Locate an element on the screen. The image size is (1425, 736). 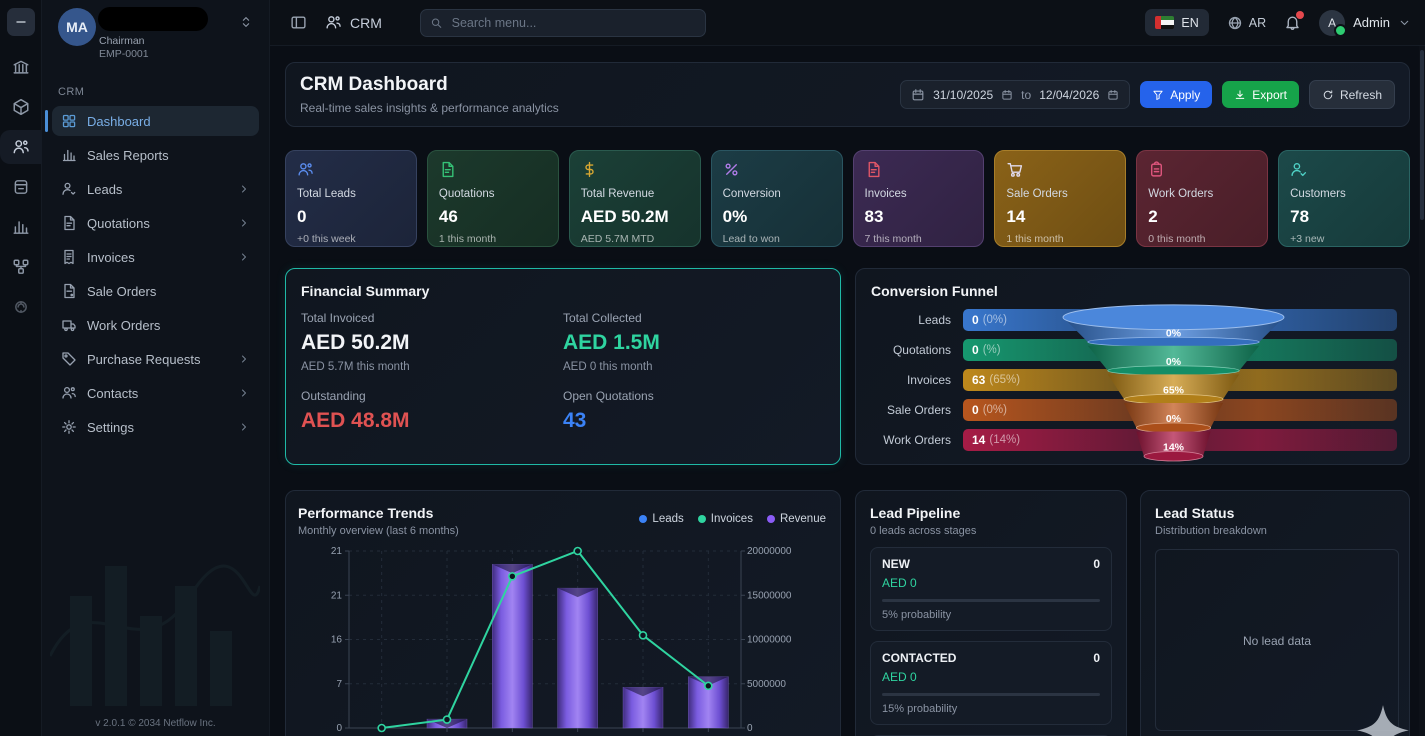
account-menu: A Admin is located at coordinates (1365, 23).